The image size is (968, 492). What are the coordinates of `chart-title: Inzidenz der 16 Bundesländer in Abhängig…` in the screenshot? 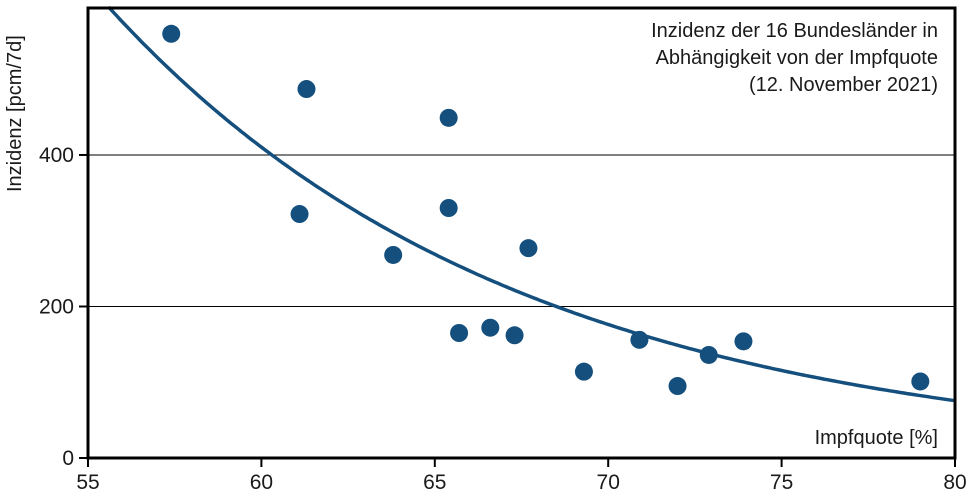 It's located at (794, 58).